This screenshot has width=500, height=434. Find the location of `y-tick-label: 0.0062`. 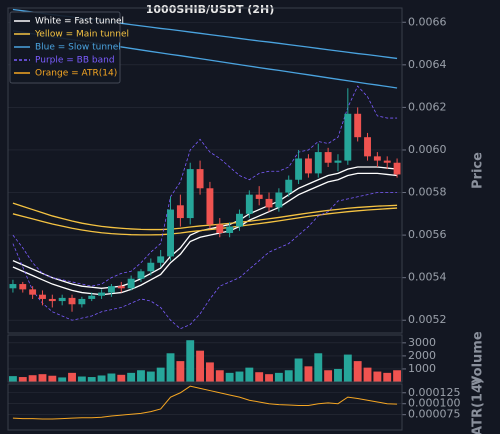

y-tick-label: 0.0062 is located at coordinates (427, 106).